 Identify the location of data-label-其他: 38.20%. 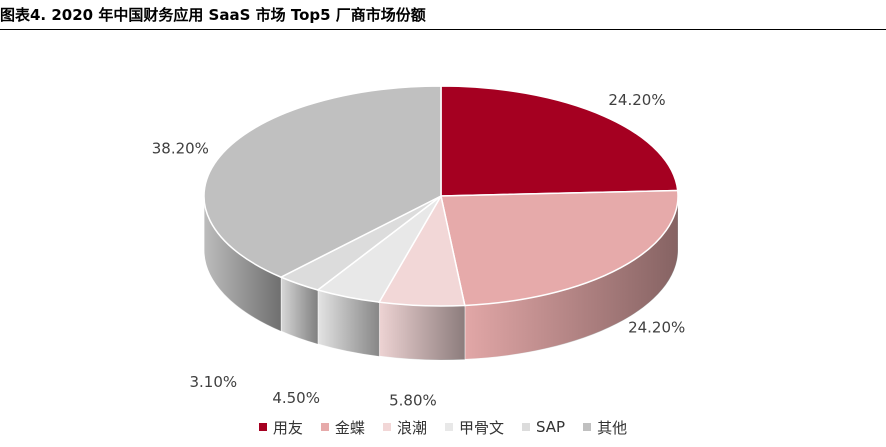
(180, 148).